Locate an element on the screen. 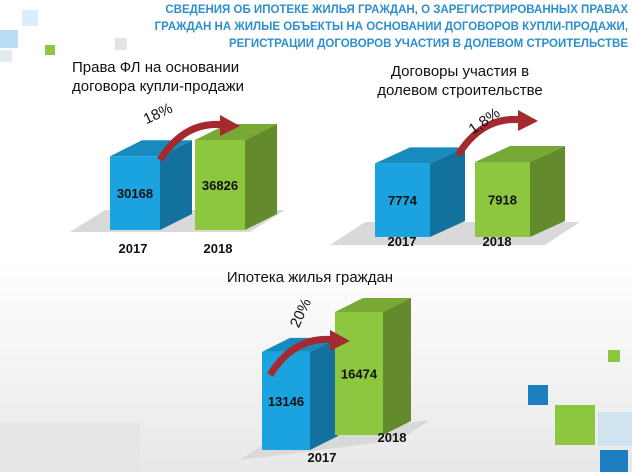  value-label: 36826 is located at coordinates (220, 185).